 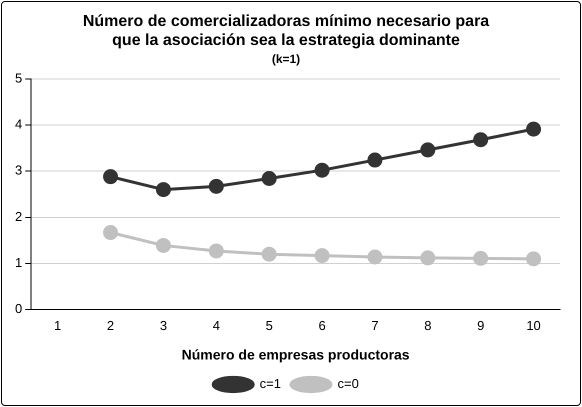 I want to click on x-axis-title: Número de empresas productoras, so click(x=296, y=354).